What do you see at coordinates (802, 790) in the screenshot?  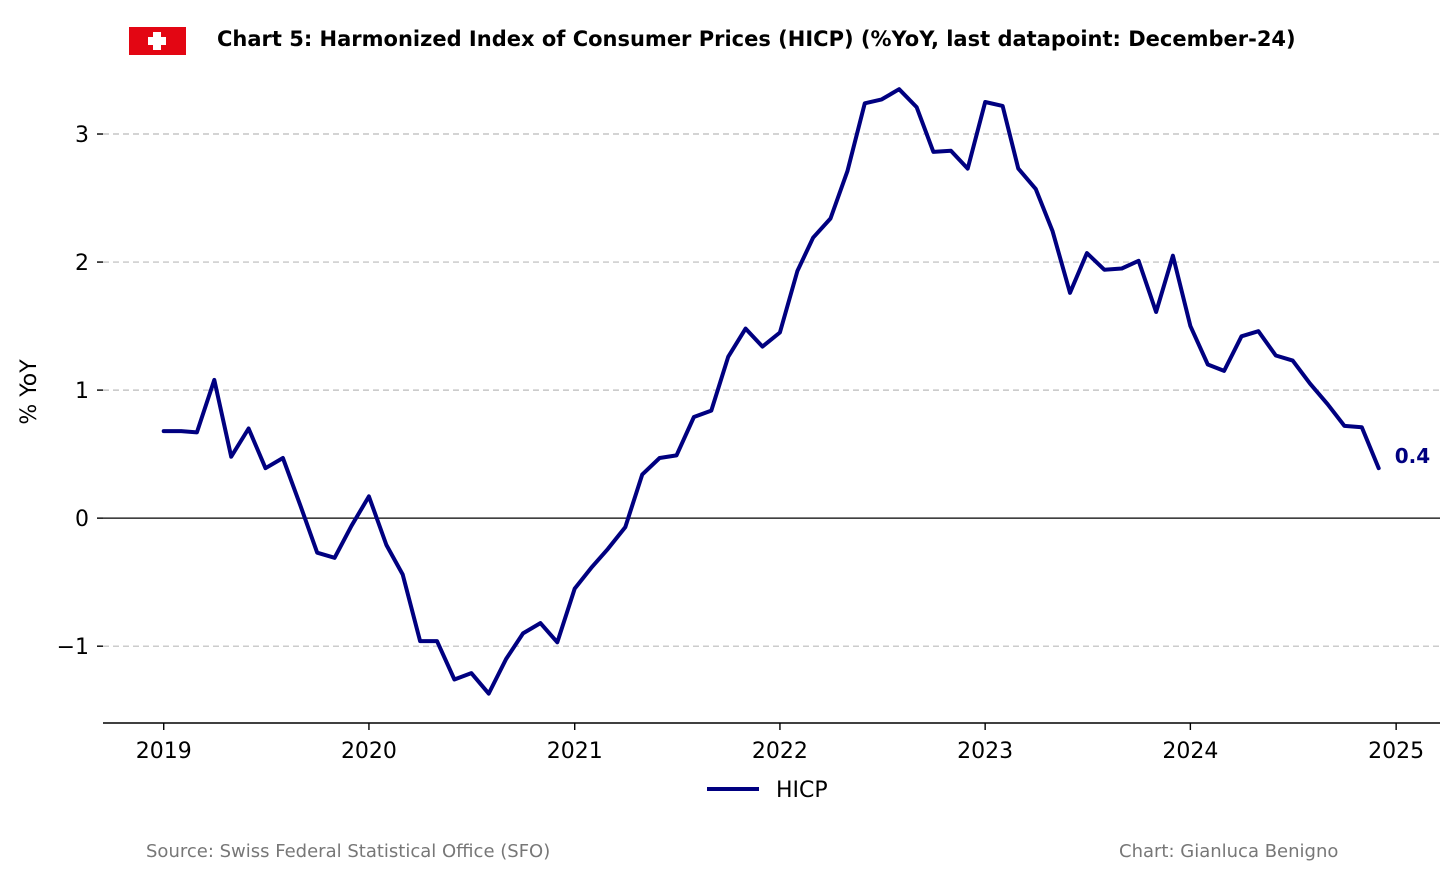 I see `legend-label-hicp: HICP` at bounding box center [802, 790].